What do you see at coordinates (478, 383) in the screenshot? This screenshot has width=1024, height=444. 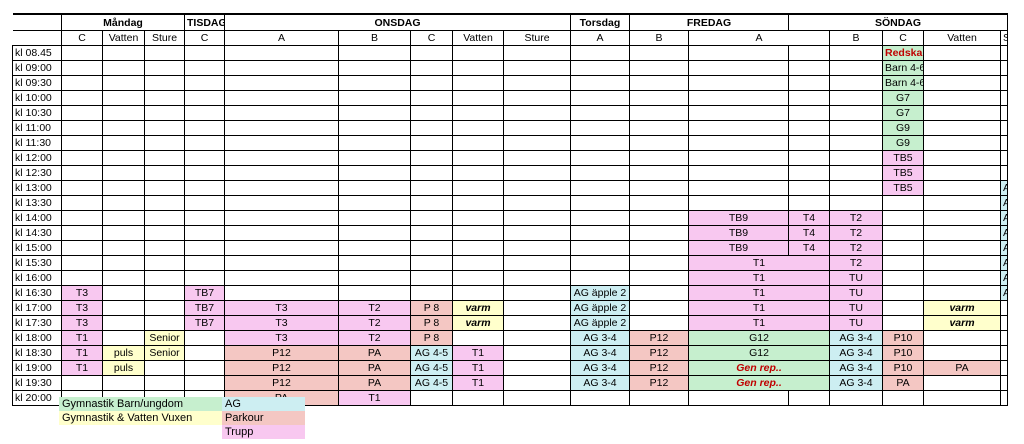 I see `session-cell: T1` at bounding box center [478, 383].